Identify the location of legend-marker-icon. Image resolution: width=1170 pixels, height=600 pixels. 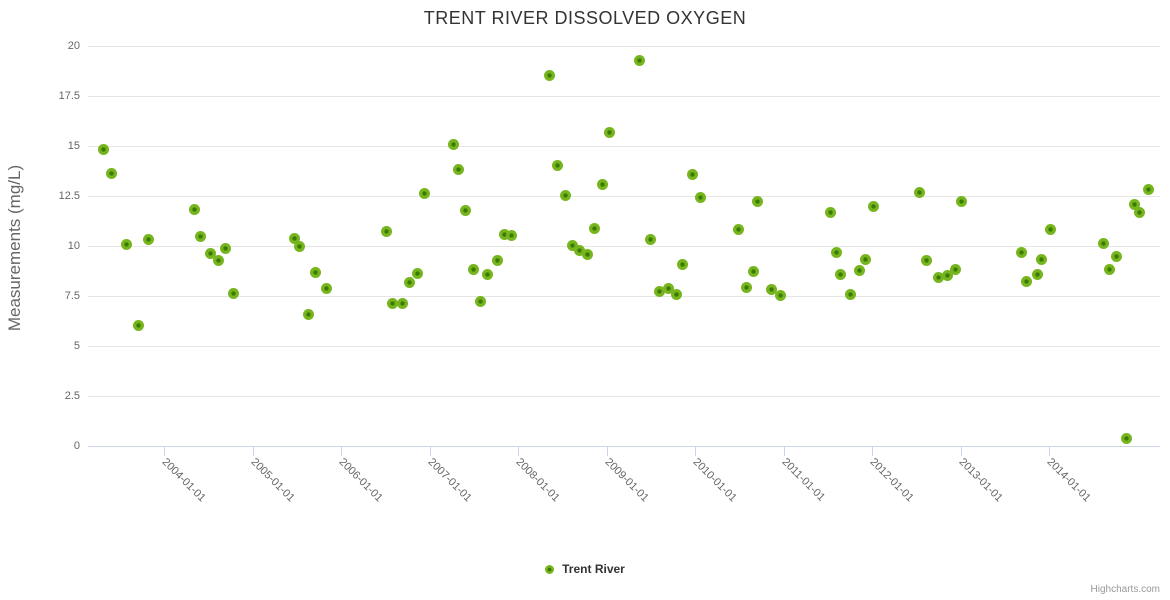
(550, 569).